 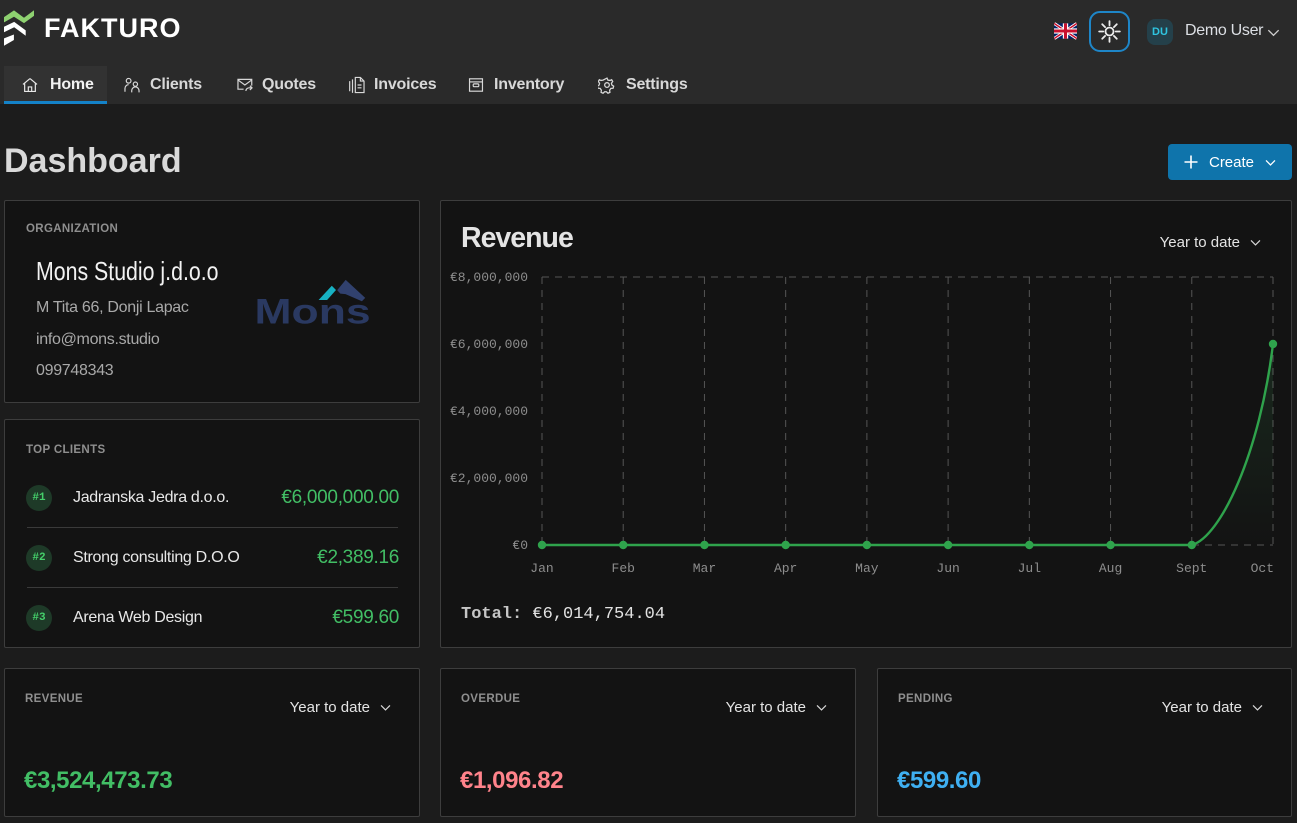 What do you see at coordinates (1191, 568) in the screenshot?
I see `svg-text: Sept` at bounding box center [1191, 568].